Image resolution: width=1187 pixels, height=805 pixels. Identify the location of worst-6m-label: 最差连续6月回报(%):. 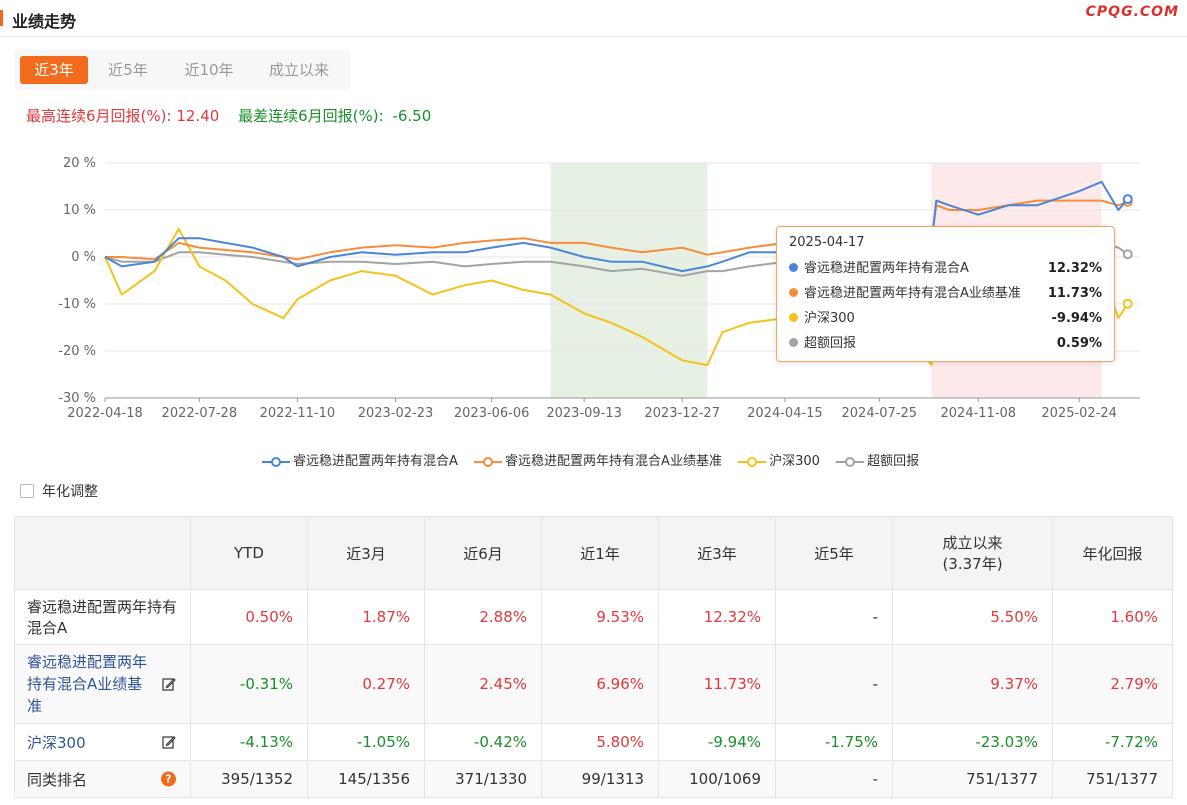
(311, 116).